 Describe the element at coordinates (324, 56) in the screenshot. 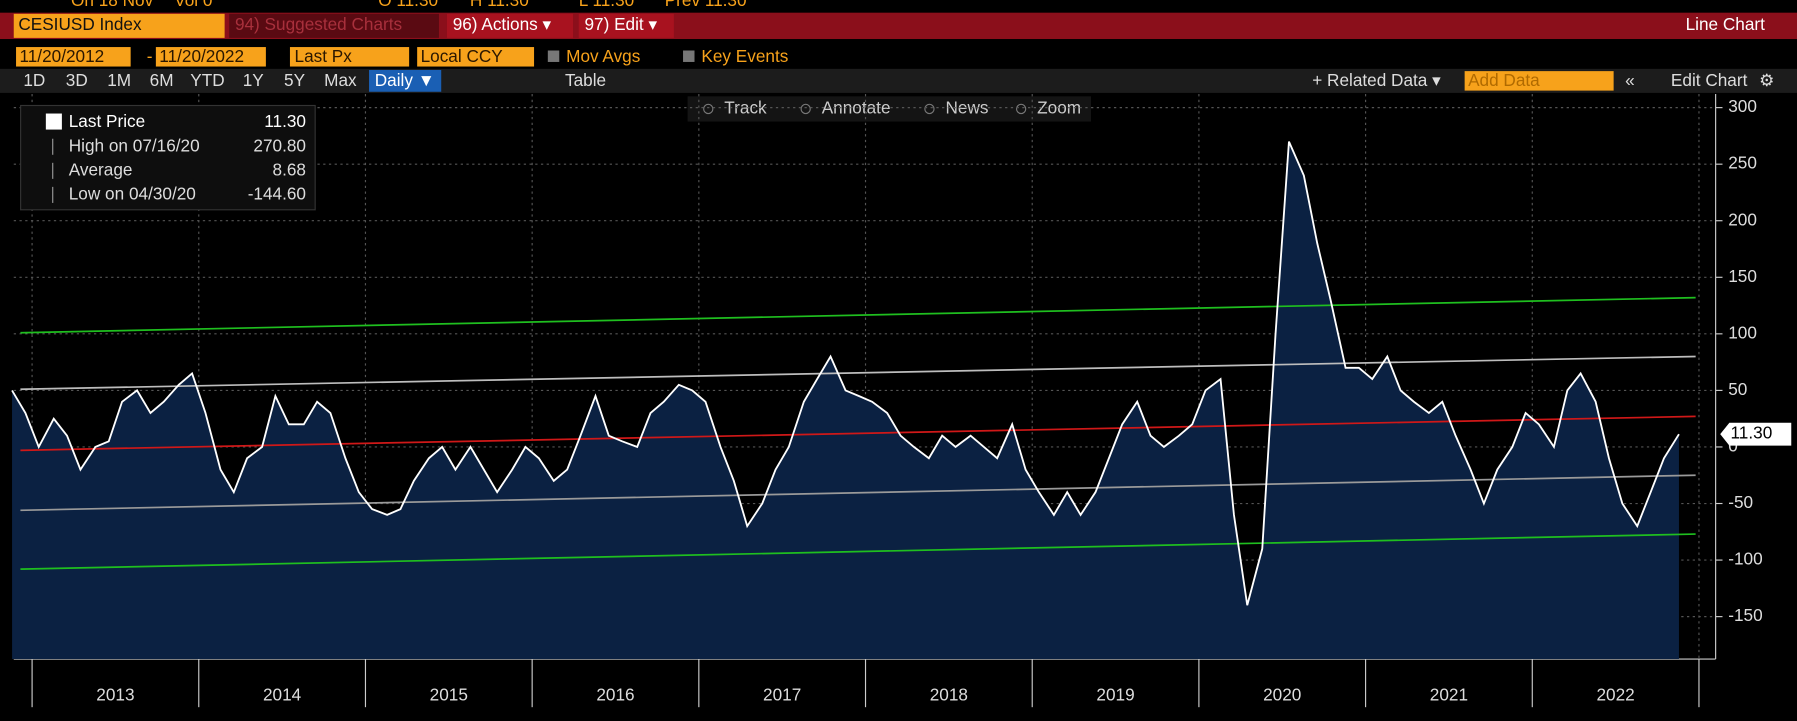

I see `field: Last Px` at that location.